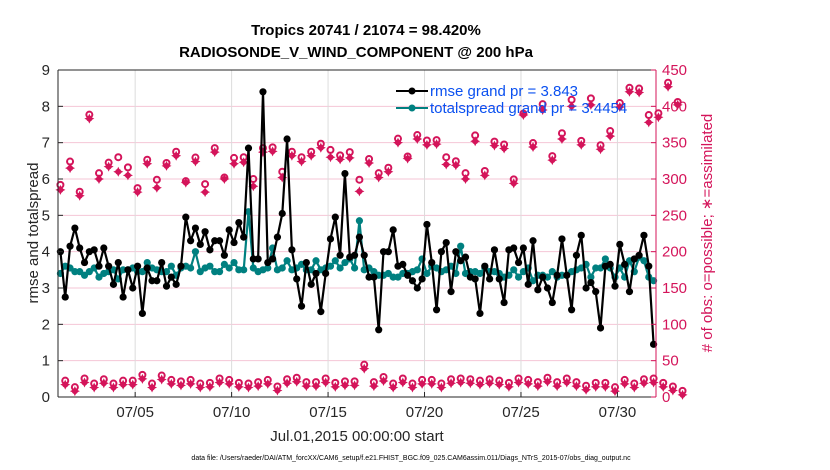 The image size is (830, 470). What do you see at coordinates (46, 324) in the screenshot?
I see `y-tick-label: 2` at bounding box center [46, 324].